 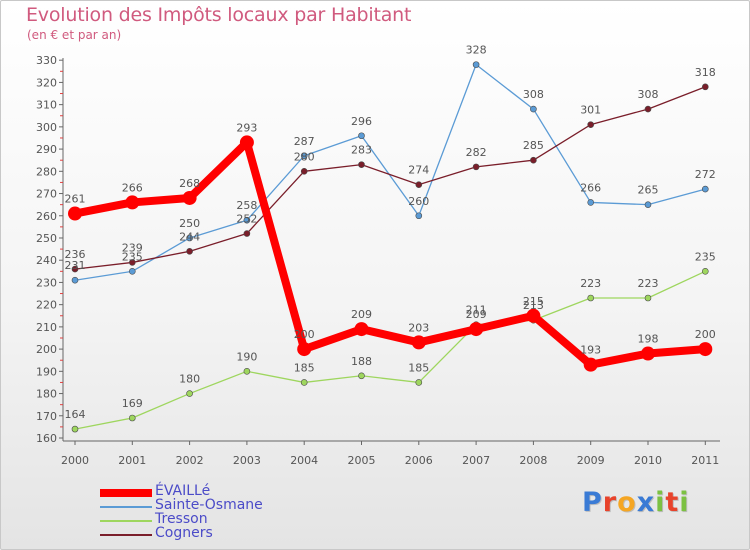 I want to click on data-label: 211, so click(x=476, y=310).